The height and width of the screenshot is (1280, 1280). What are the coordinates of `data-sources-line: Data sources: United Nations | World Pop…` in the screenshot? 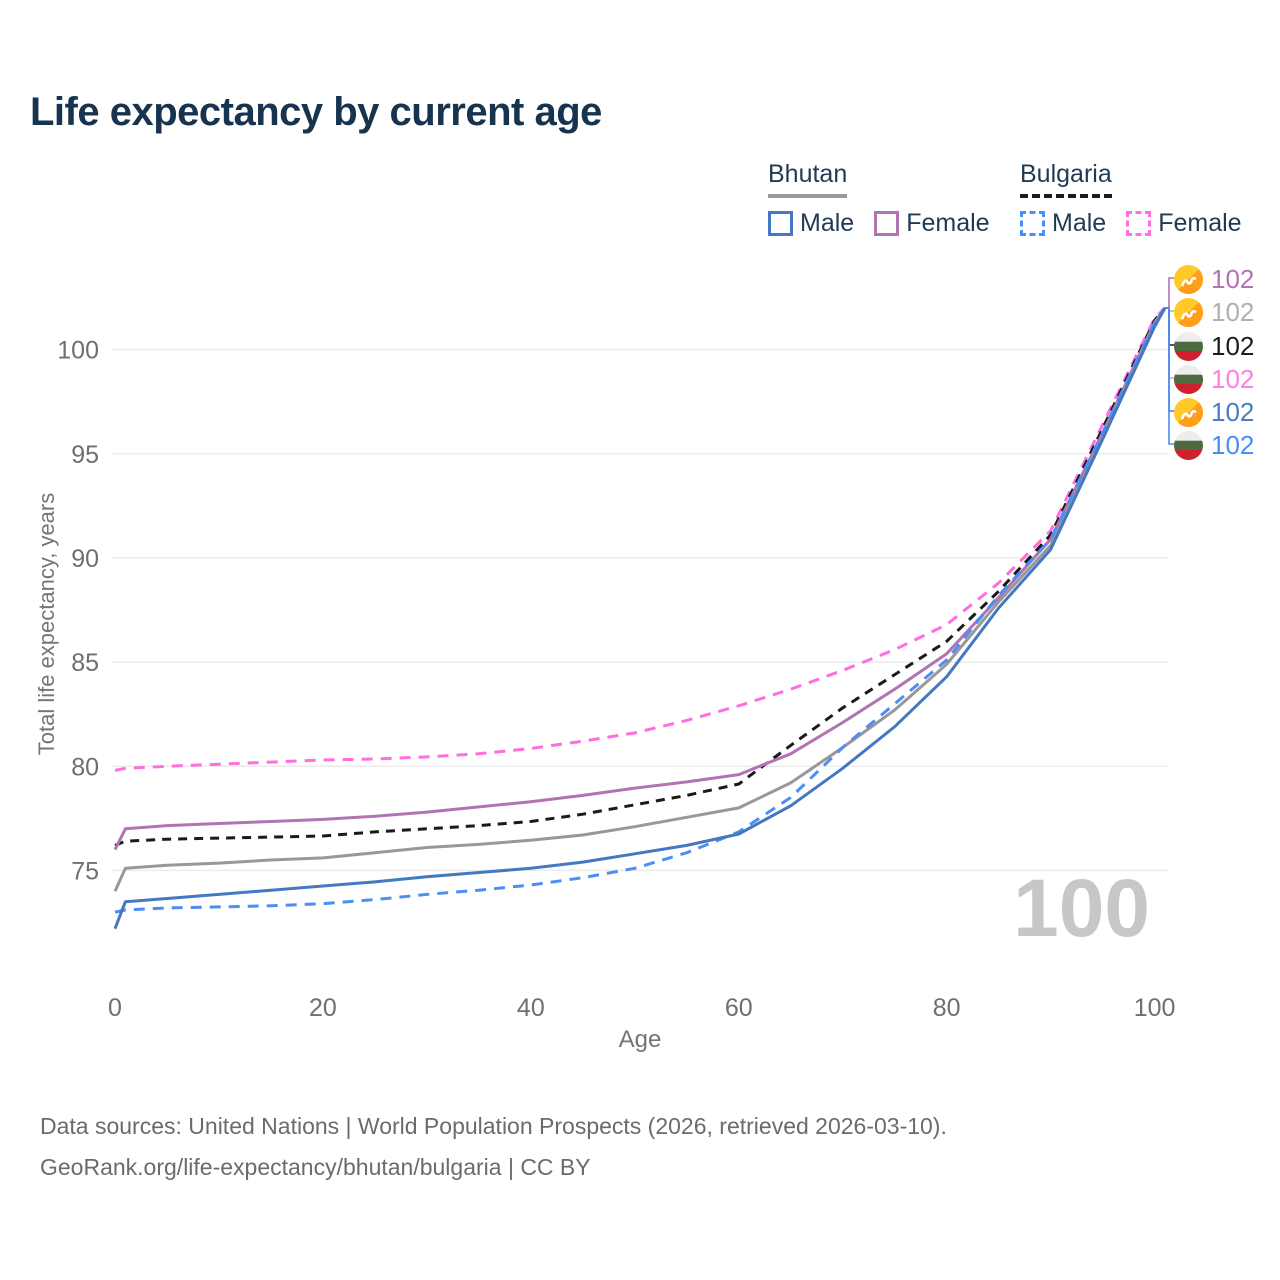 It's located at (493, 1126).